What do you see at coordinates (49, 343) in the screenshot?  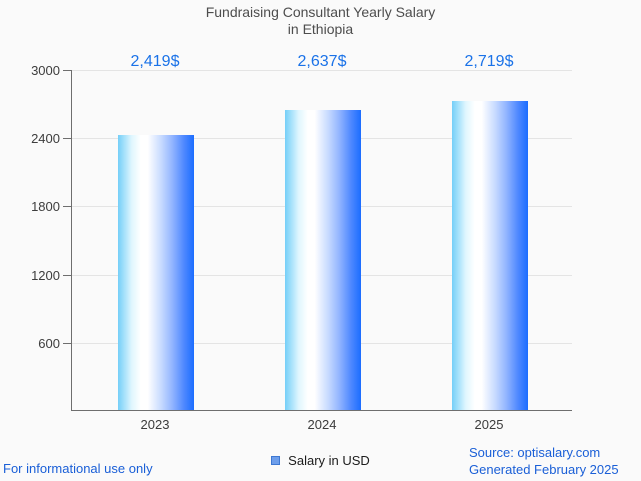 I see `y-axis-label: 600` at bounding box center [49, 343].